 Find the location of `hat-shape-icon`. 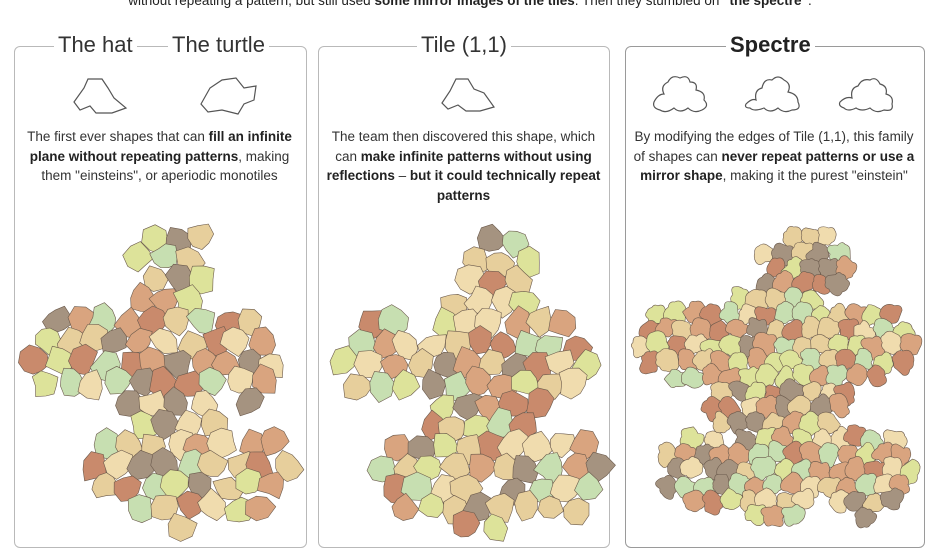

hat-shape-icon is located at coordinates (100, 96).